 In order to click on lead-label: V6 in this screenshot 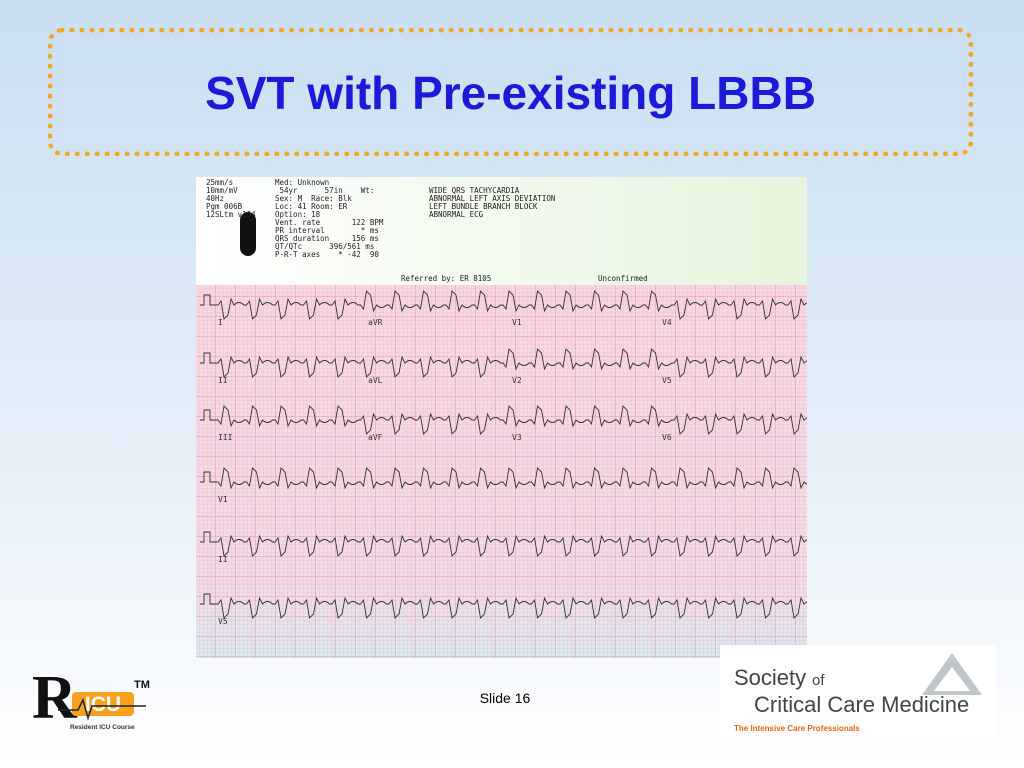, I will do `click(667, 437)`.